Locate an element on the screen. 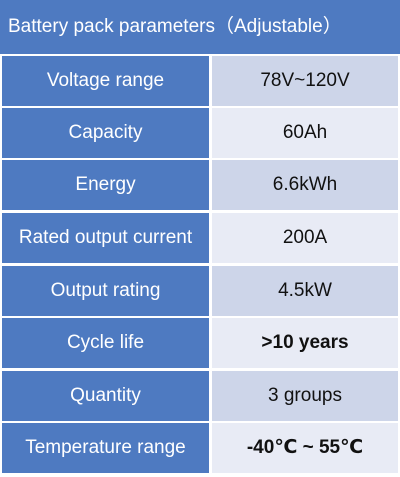 This screenshot has height=477, width=400. row-label: Temperature range is located at coordinates (105, 448).